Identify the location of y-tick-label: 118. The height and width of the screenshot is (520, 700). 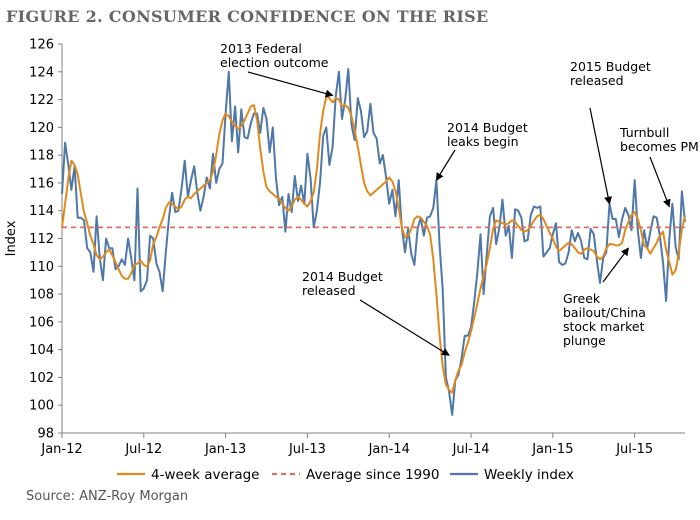
(41, 156).